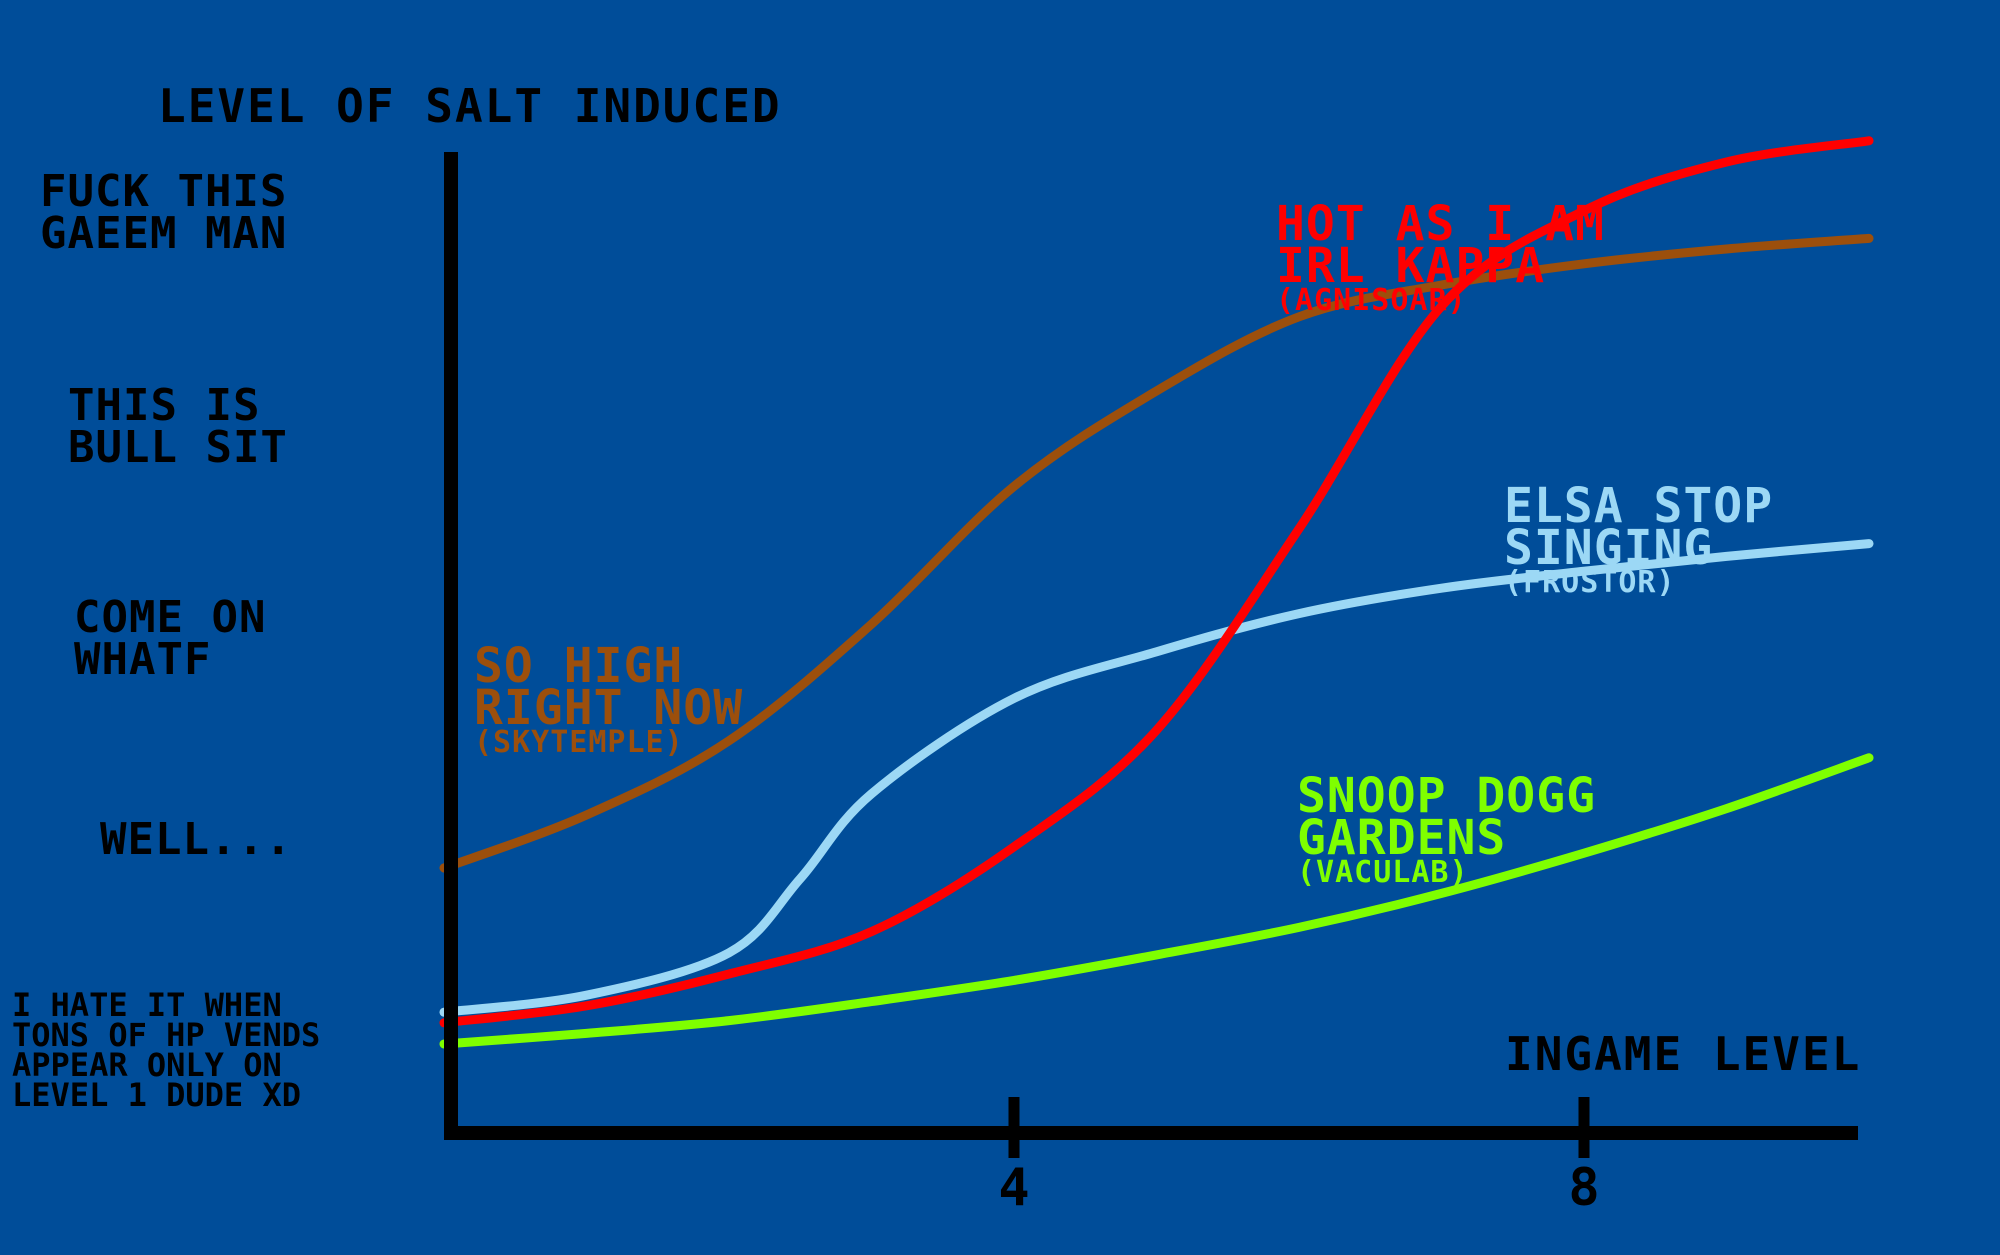  What do you see at coordinates (163, 191) in the screenshot?
I see `y-tier-label: FUCK THIS` at bounding box center [163, 191].